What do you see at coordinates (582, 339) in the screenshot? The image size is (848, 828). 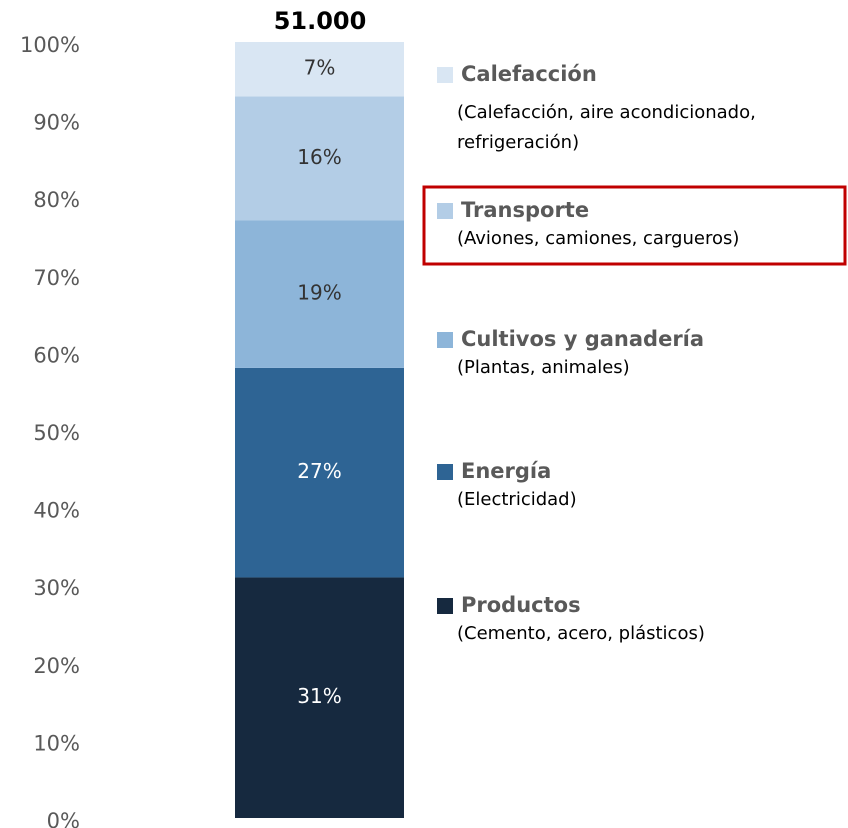 I see `legend-name: Cultivos y ganadería` at bounding box center [582, 339].